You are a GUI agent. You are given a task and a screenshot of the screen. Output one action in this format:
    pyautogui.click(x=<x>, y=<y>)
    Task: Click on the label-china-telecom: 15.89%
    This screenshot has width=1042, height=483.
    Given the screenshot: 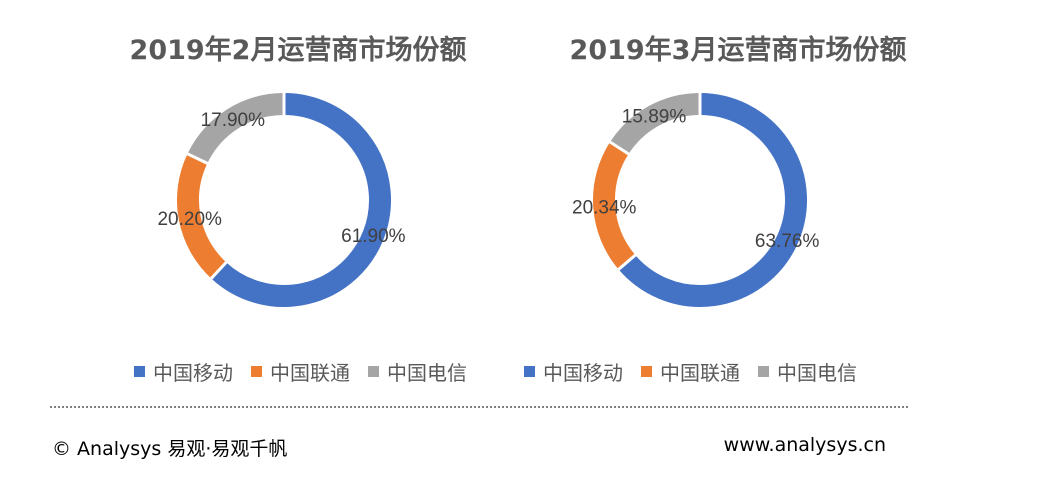 What is the action you would take?
    pyautogui.click(x=654, y=117)
    